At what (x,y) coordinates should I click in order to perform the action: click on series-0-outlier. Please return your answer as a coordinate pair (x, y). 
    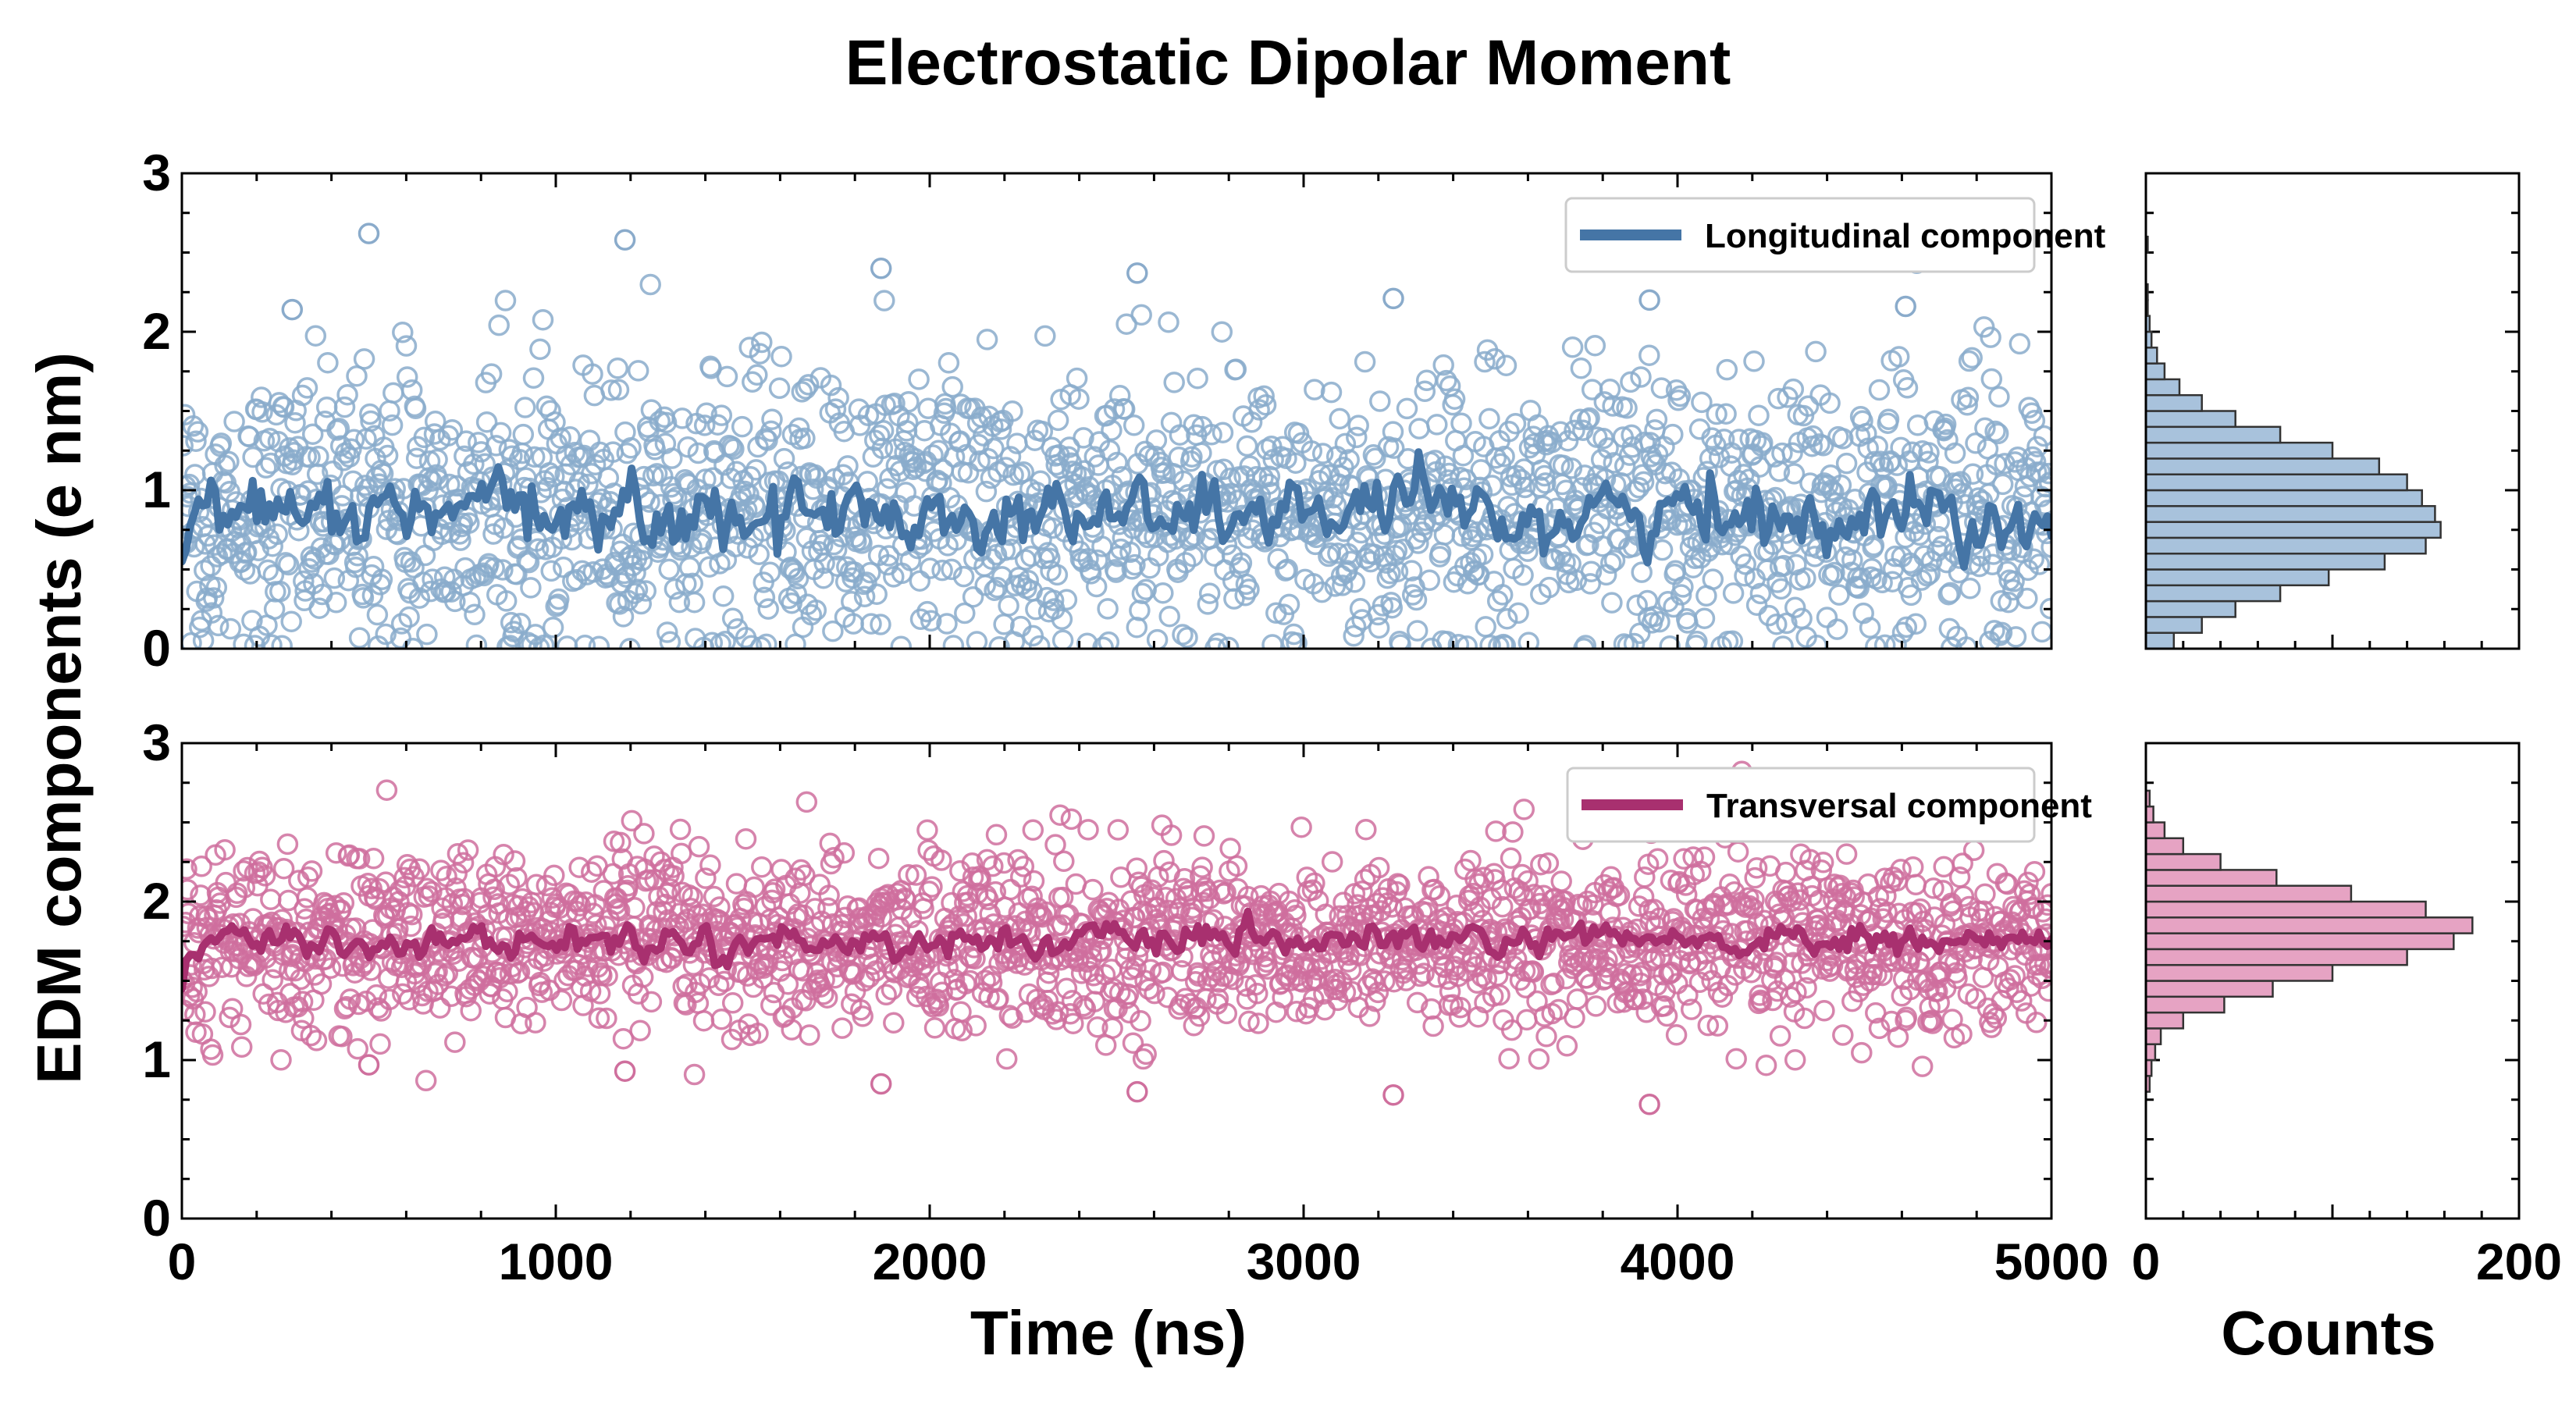
    Looking at the image, I should click on (881, 268).